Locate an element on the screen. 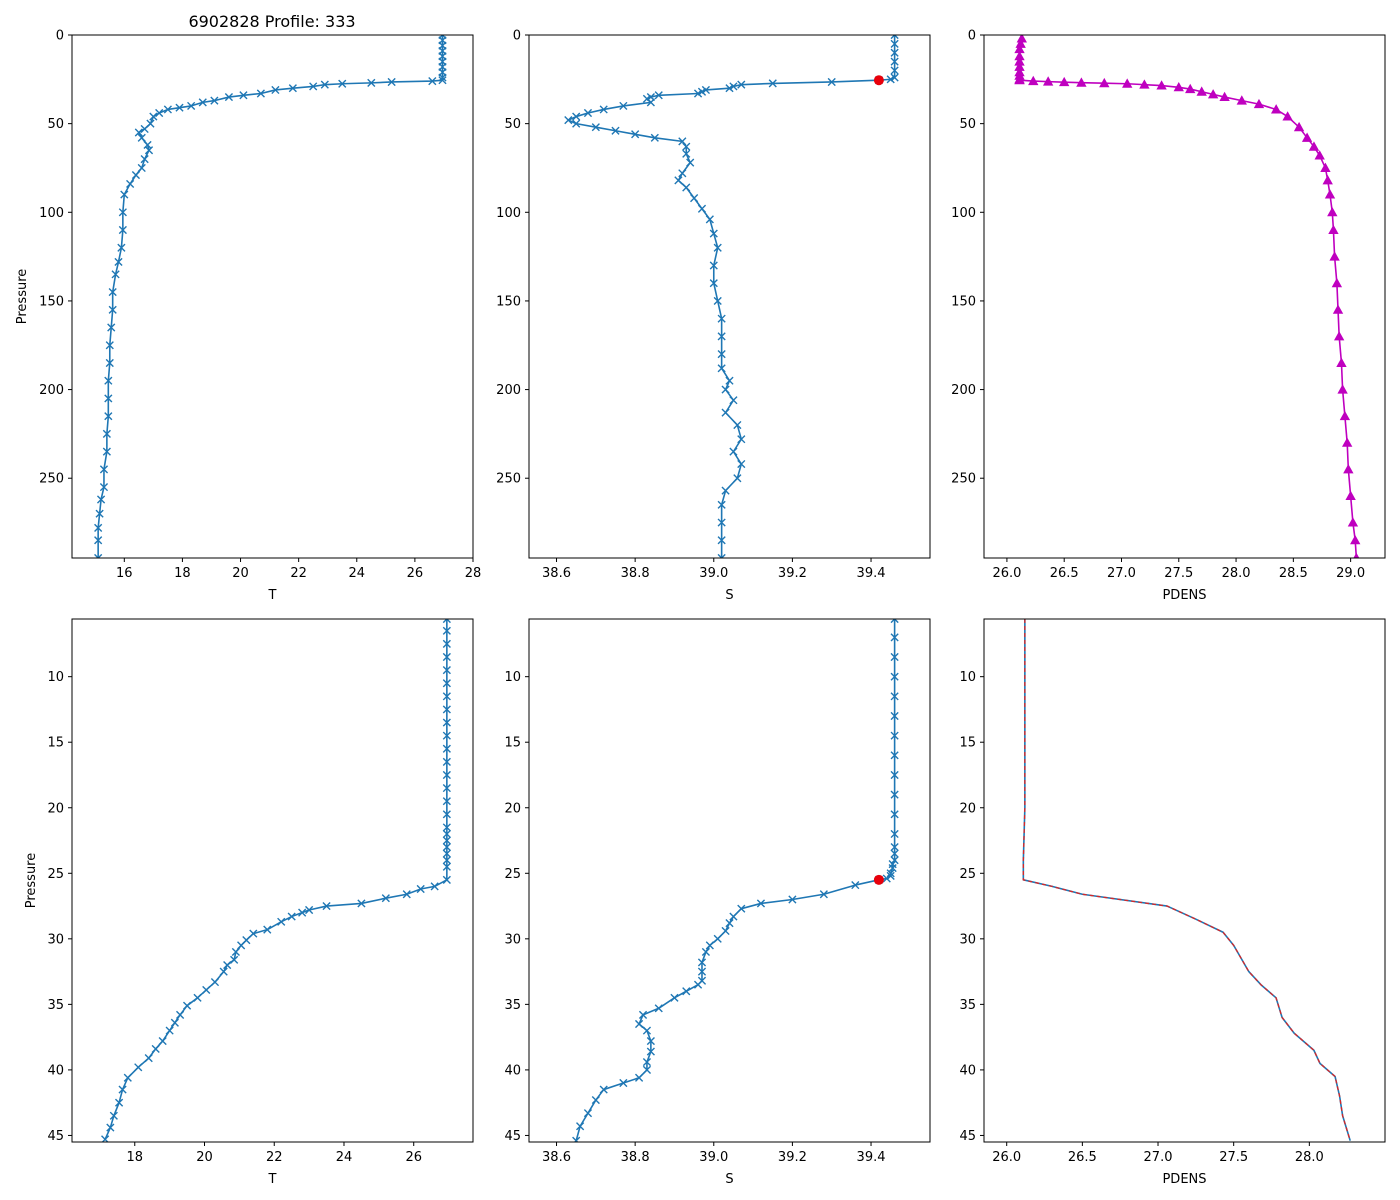 This screenshot has height=1200, width=1400. x-tick-label: 28.0 is located at coordinates (1309, 1157).